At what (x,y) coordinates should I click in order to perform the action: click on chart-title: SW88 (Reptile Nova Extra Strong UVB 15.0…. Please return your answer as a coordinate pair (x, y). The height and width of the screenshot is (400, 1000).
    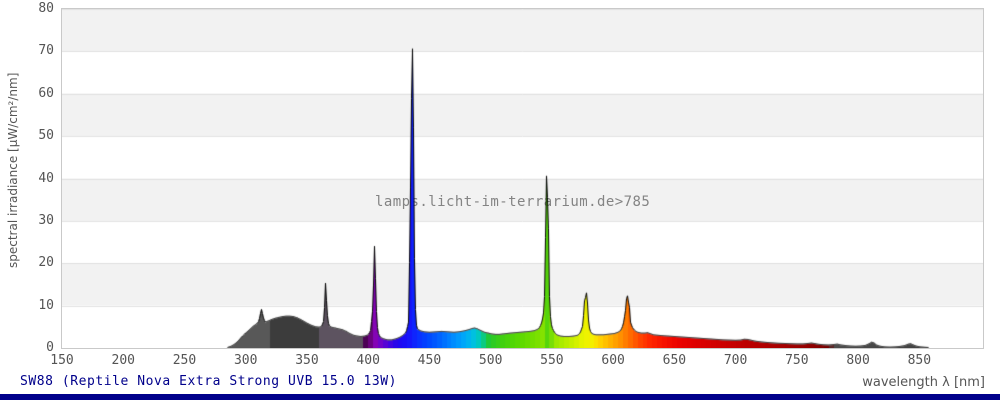
    Looking at the image, I should click on (208, 381).